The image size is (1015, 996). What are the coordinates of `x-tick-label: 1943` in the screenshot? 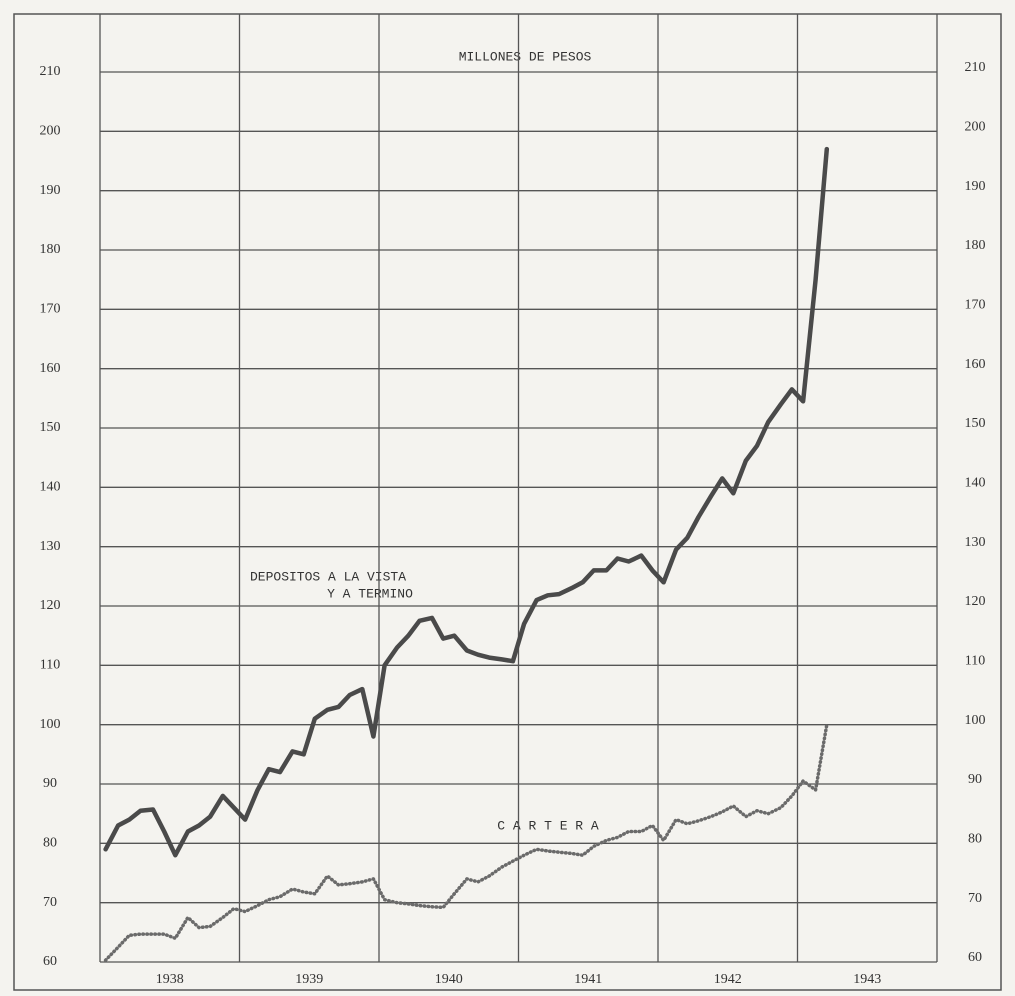 It's located at (867, 979).